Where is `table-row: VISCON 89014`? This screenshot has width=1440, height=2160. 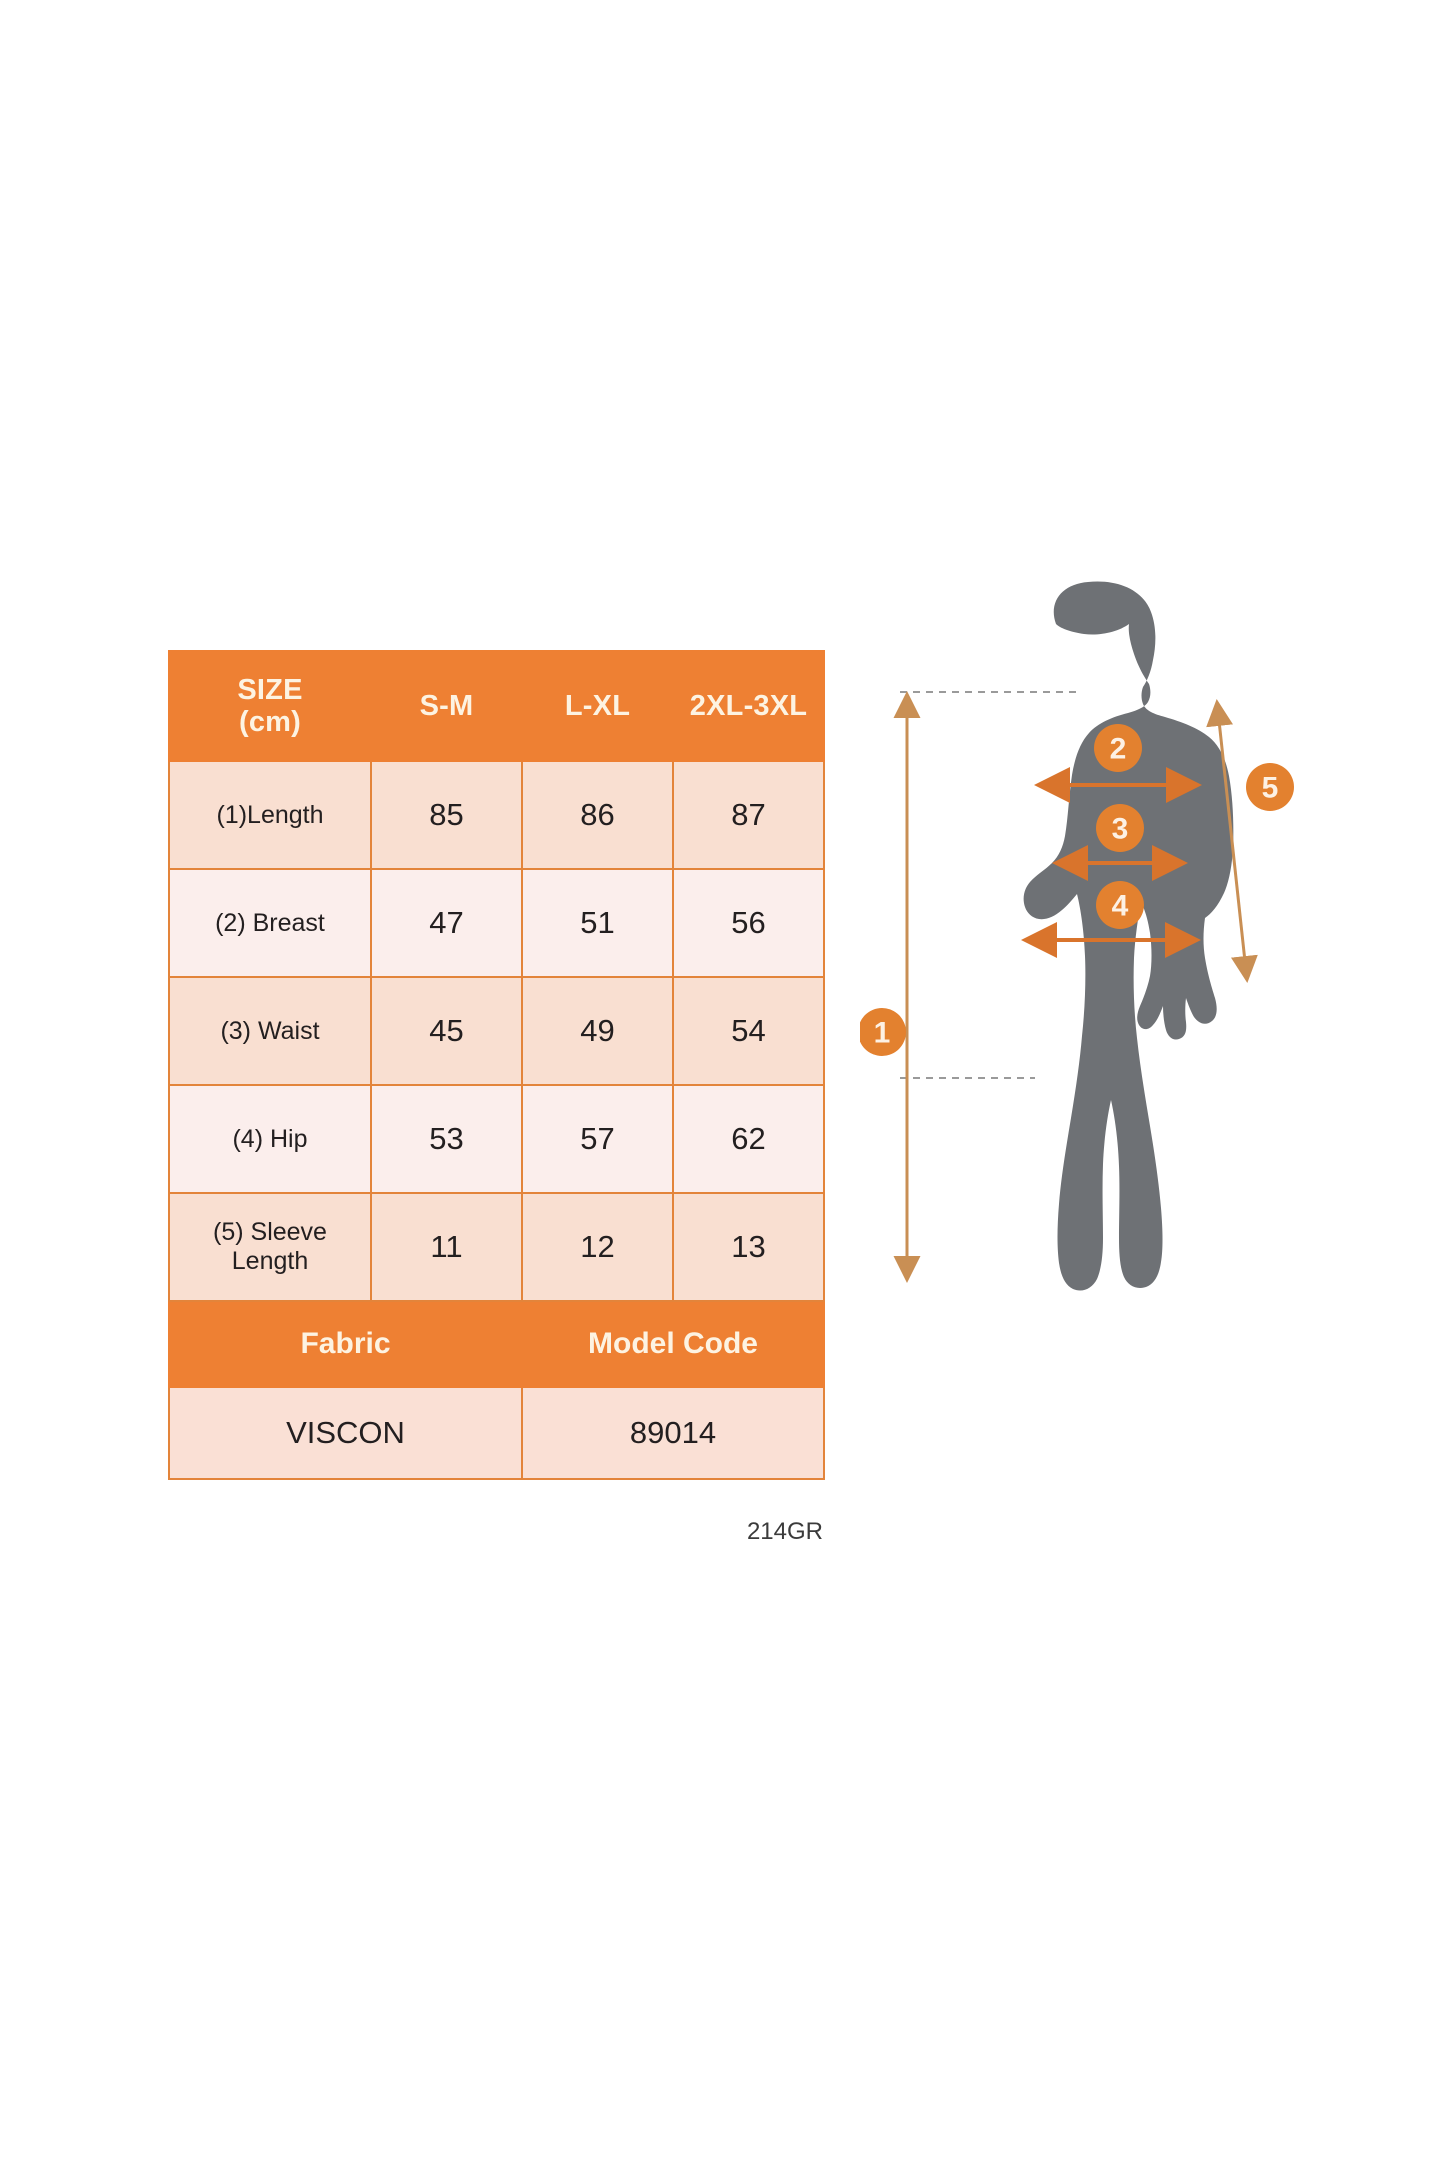
table-row: VISCON 89014 is located at coordinates (496, 1433).